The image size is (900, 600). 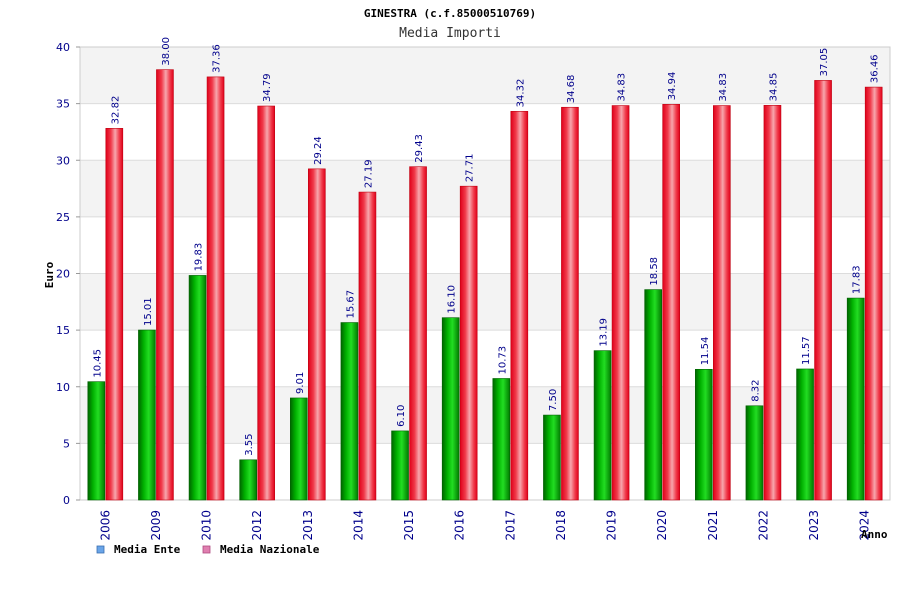 I want to click on data-label: 27.71, so click(x=470, y=168).